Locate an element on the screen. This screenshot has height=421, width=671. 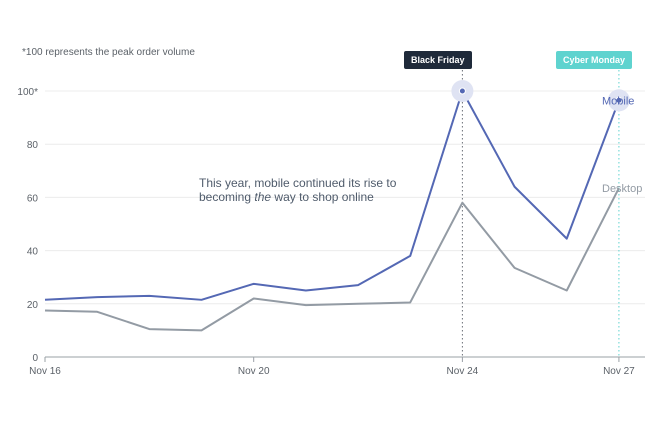
x-tick-label: Nov 27 is located at coordinates (619, 371).